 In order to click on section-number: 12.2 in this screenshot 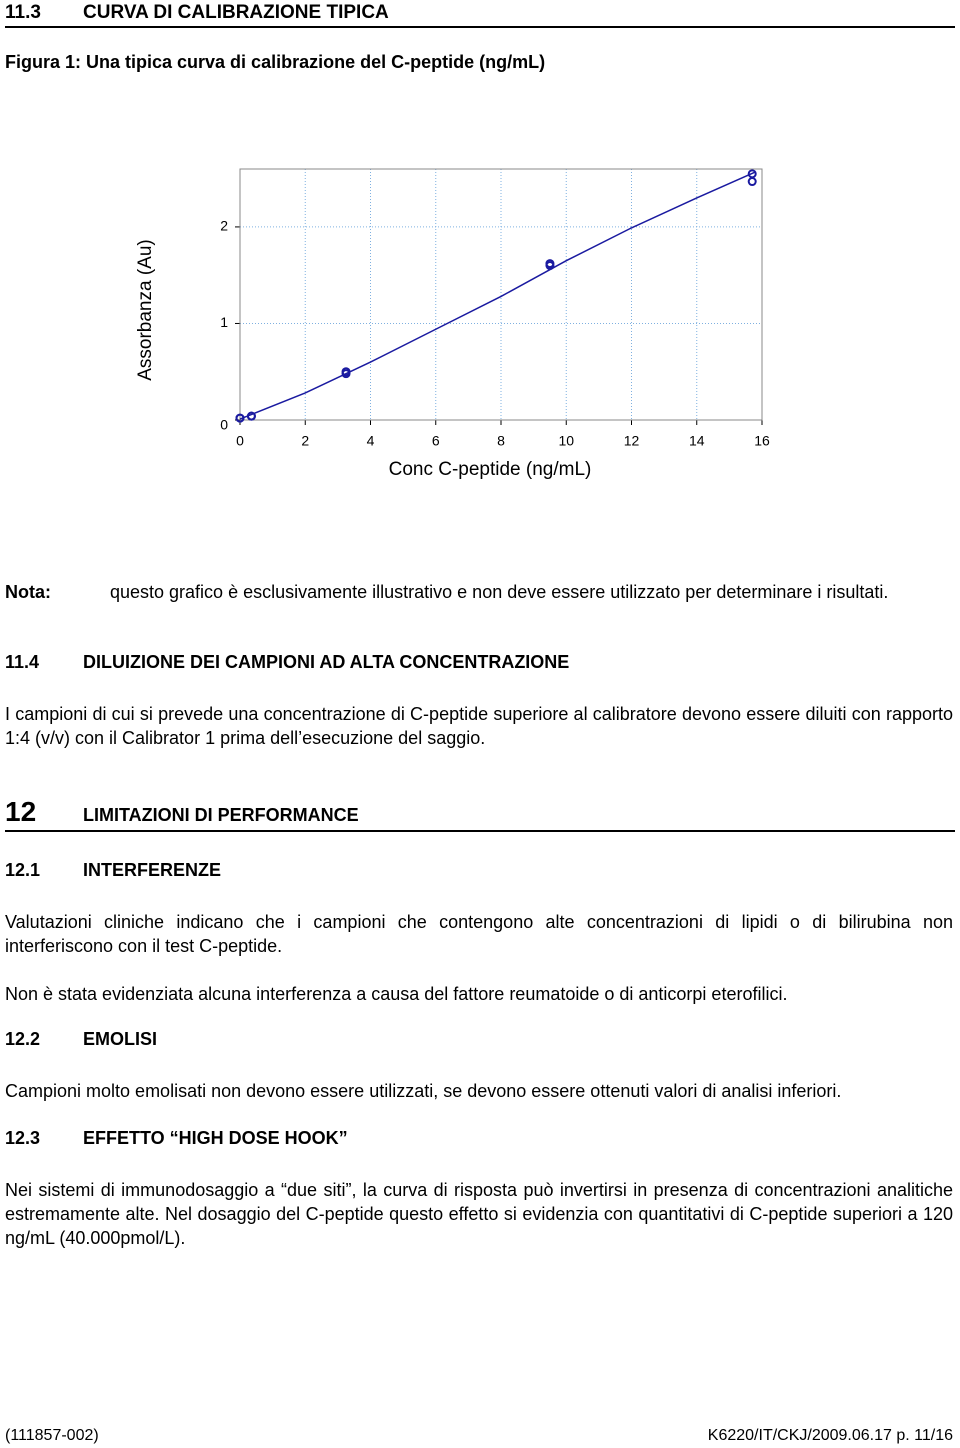, I will do `click(23, 1039)`.